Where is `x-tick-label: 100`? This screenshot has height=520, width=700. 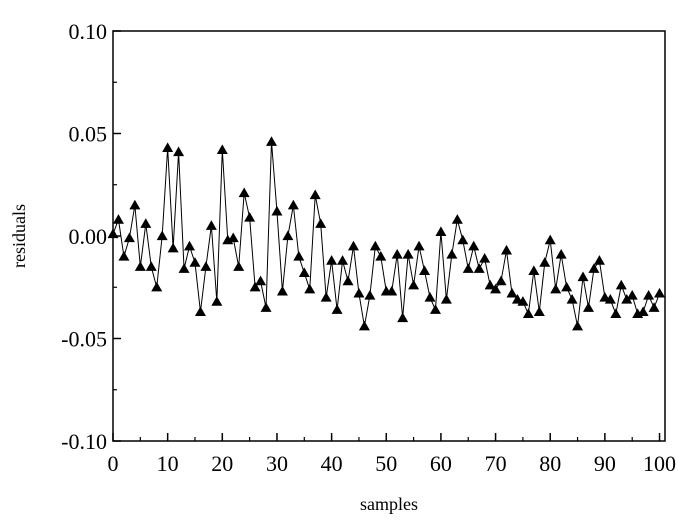 x-tick-label: 100 is located at coordinates (659, 463).